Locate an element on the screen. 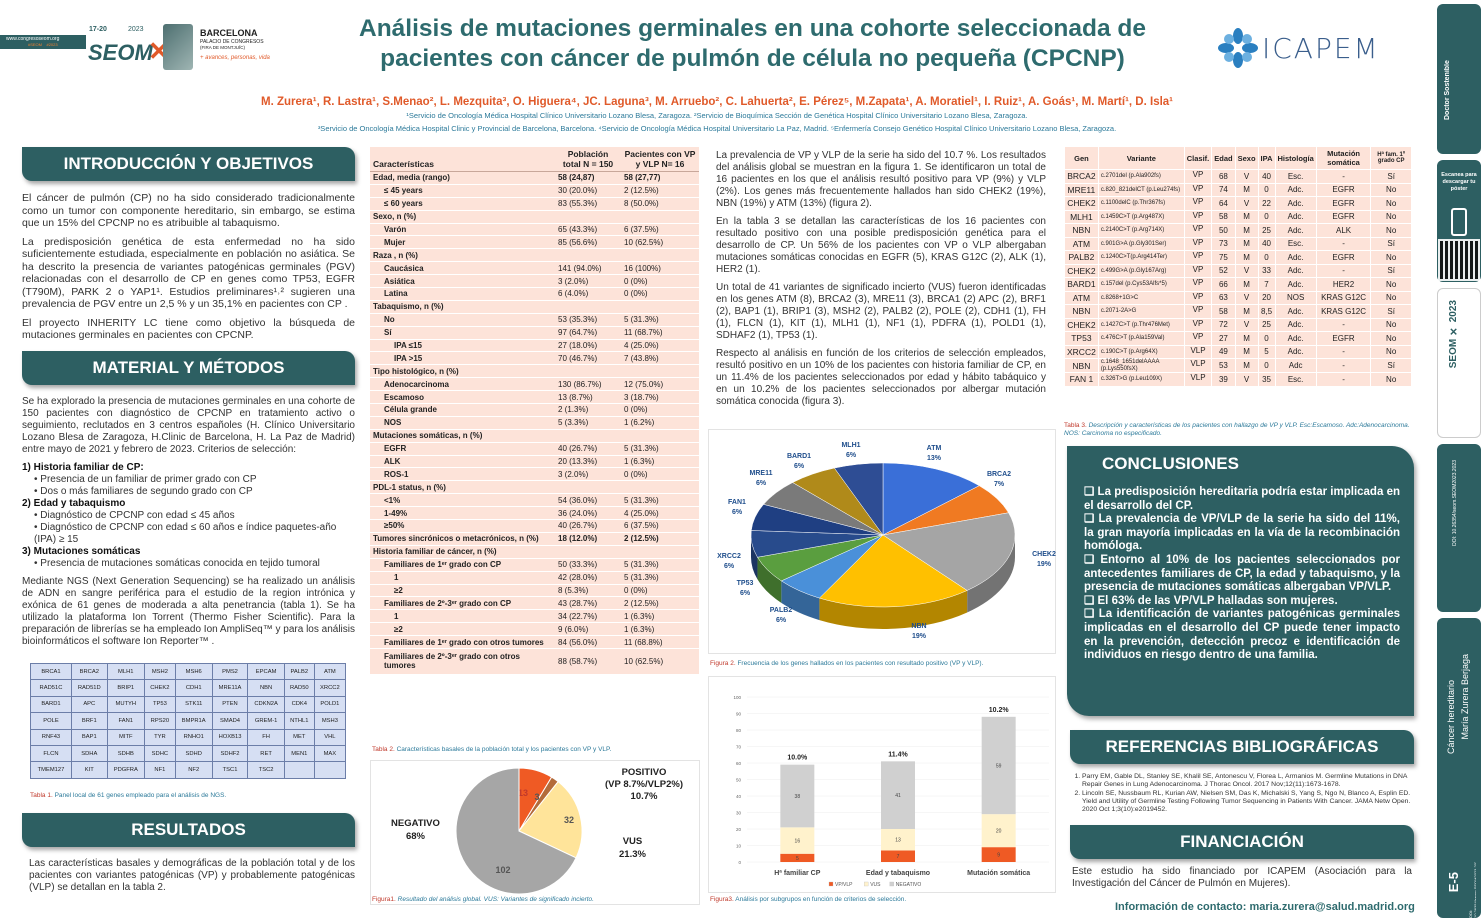 This screenshot has width=1484, height=921. table-row: ≥50% 40 (26.7%) 6 (37.5%) is located at coordinates (534, 526).